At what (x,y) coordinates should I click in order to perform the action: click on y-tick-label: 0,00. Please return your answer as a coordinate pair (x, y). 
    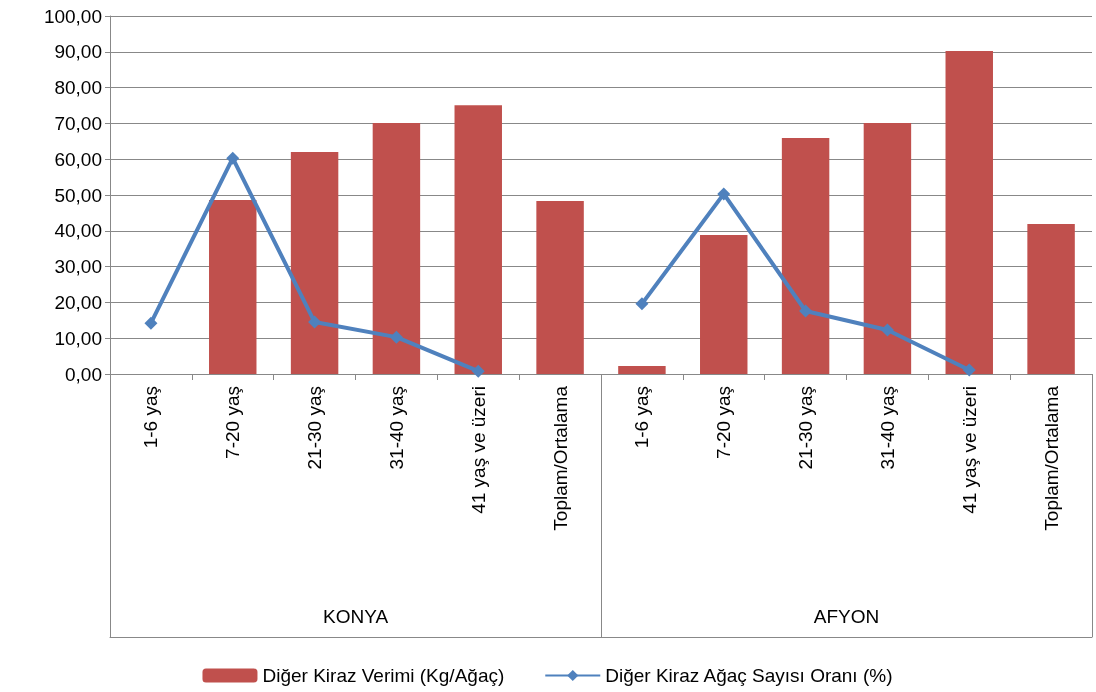
    Looking at the image, I should click on (83, 374).